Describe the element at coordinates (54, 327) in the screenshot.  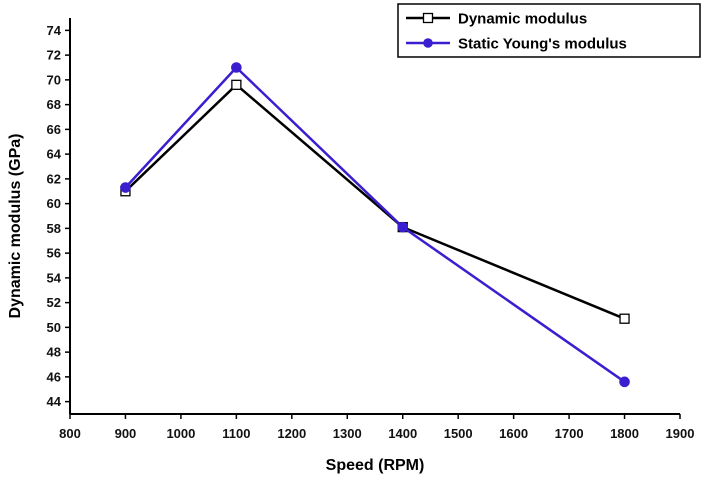
I see `y-tick-label: 50` at that location.